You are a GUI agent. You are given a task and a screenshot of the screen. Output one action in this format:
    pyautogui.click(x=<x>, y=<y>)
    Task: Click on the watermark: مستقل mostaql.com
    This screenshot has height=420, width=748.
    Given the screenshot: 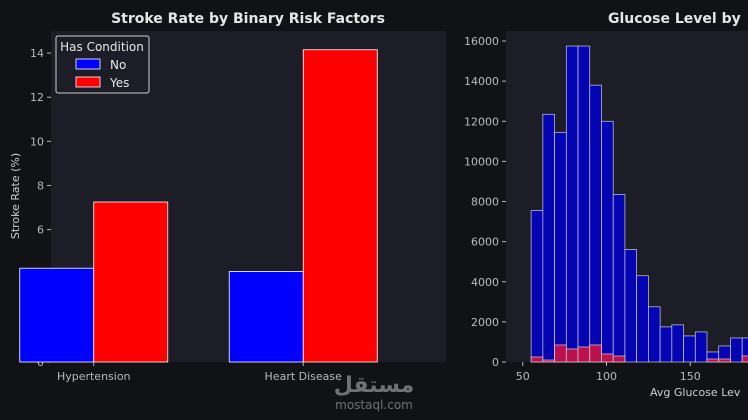 What is the action you would take?
    pyautogui.click(x=374, y=392)
    